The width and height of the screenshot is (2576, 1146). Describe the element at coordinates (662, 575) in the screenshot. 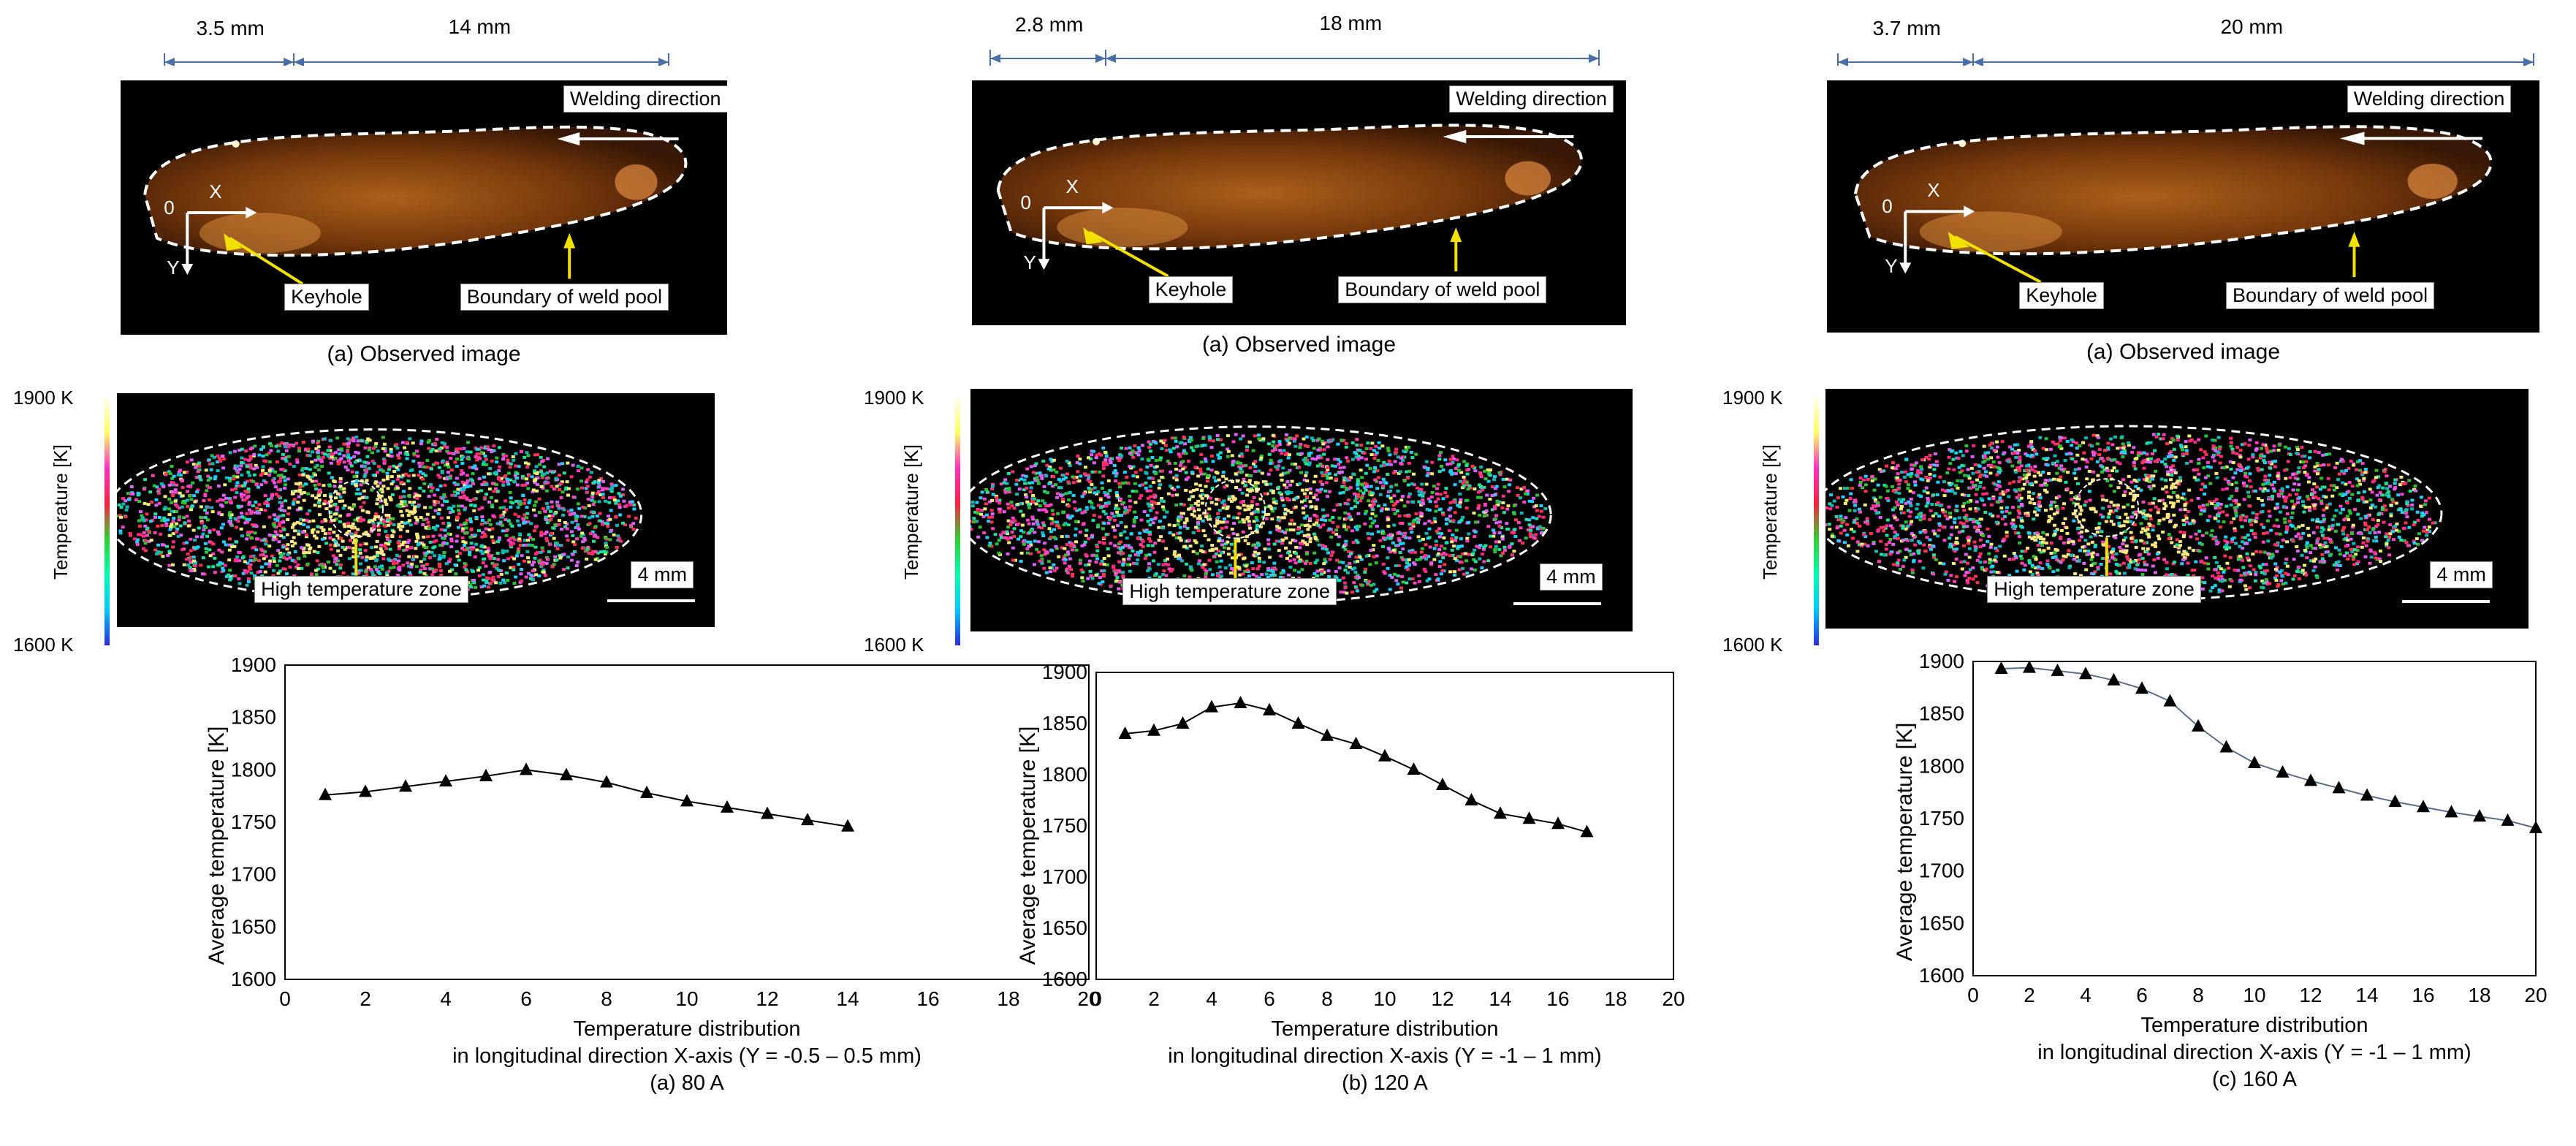

I see `scale-bar-label: 4 mm` at that location.